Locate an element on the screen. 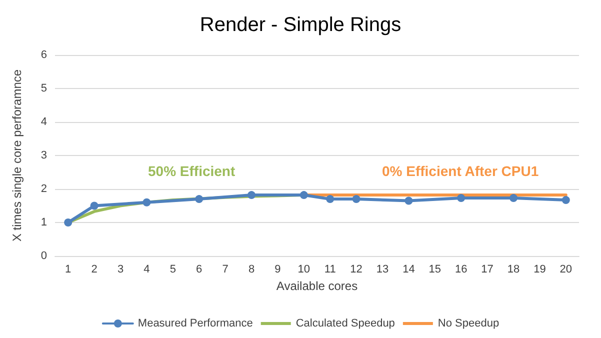  x-tick-label: 19 is located at coordinates (540, 270).